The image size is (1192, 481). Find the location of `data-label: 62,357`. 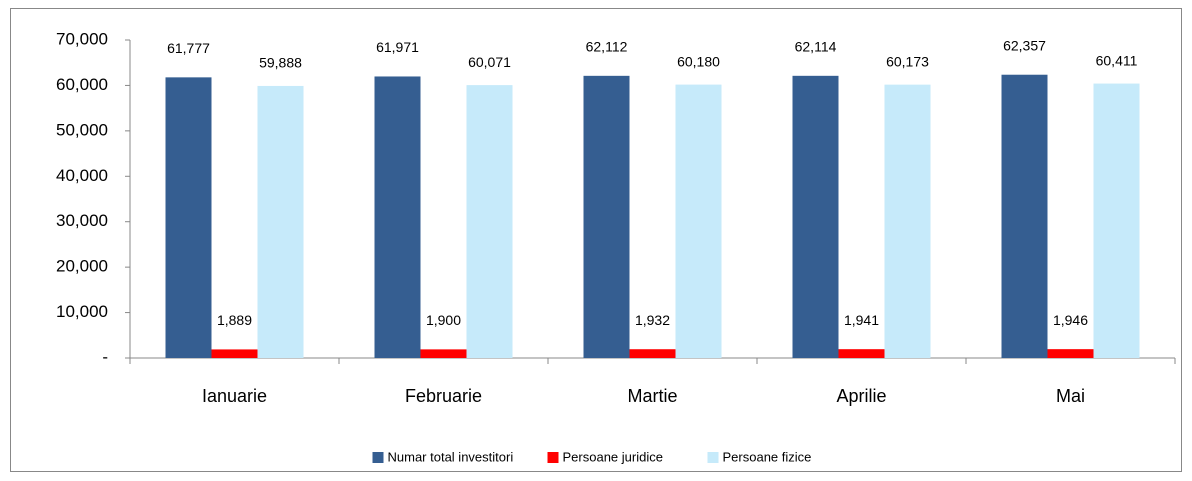

data-label: 62,357 is located at coordinates (1024, 45).